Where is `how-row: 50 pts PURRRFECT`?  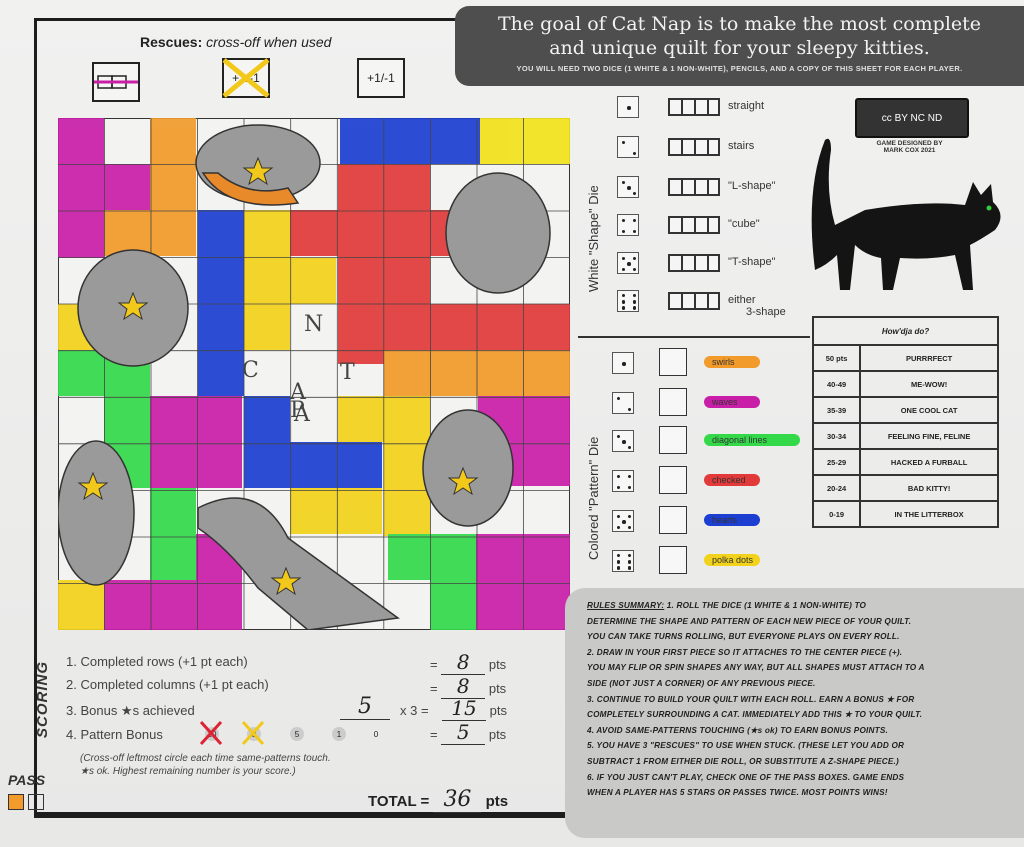 how-row: 50 pts PURRRFECT is located at coordinates (905, 358).